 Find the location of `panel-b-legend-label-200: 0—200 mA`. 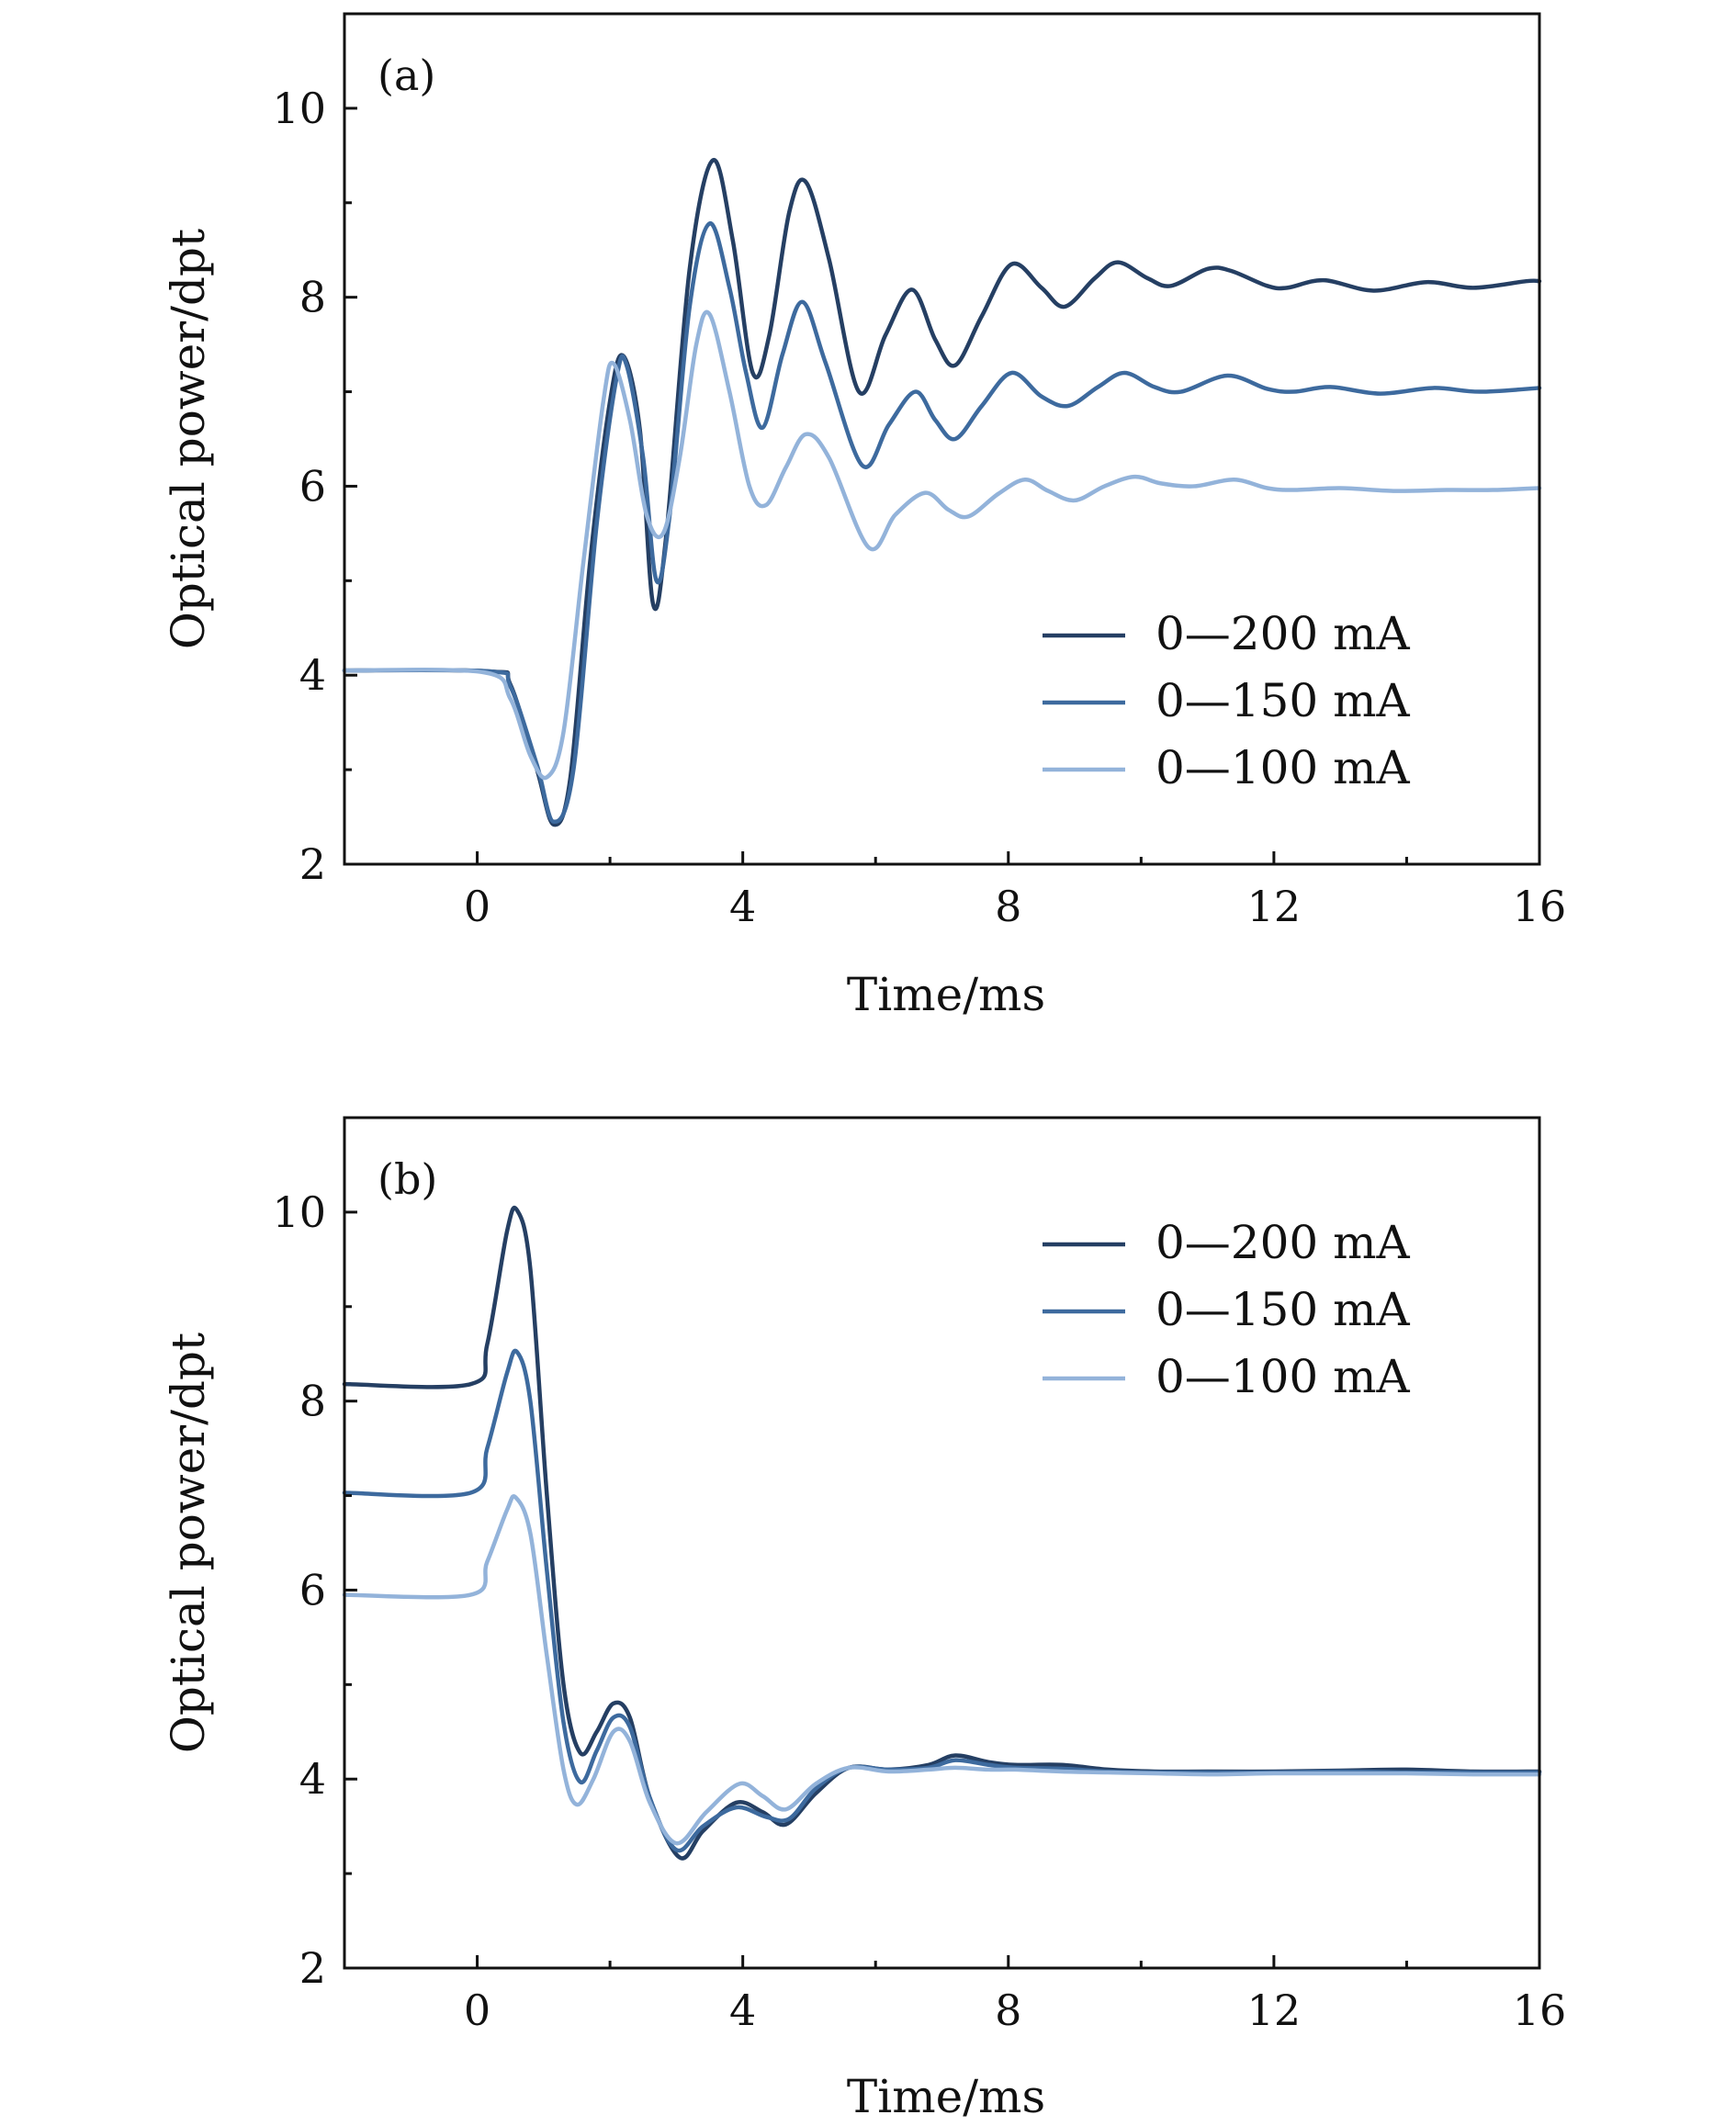

panel-b-legend-label-200: 0—200 mA is located at coordinates (1283, 1242).